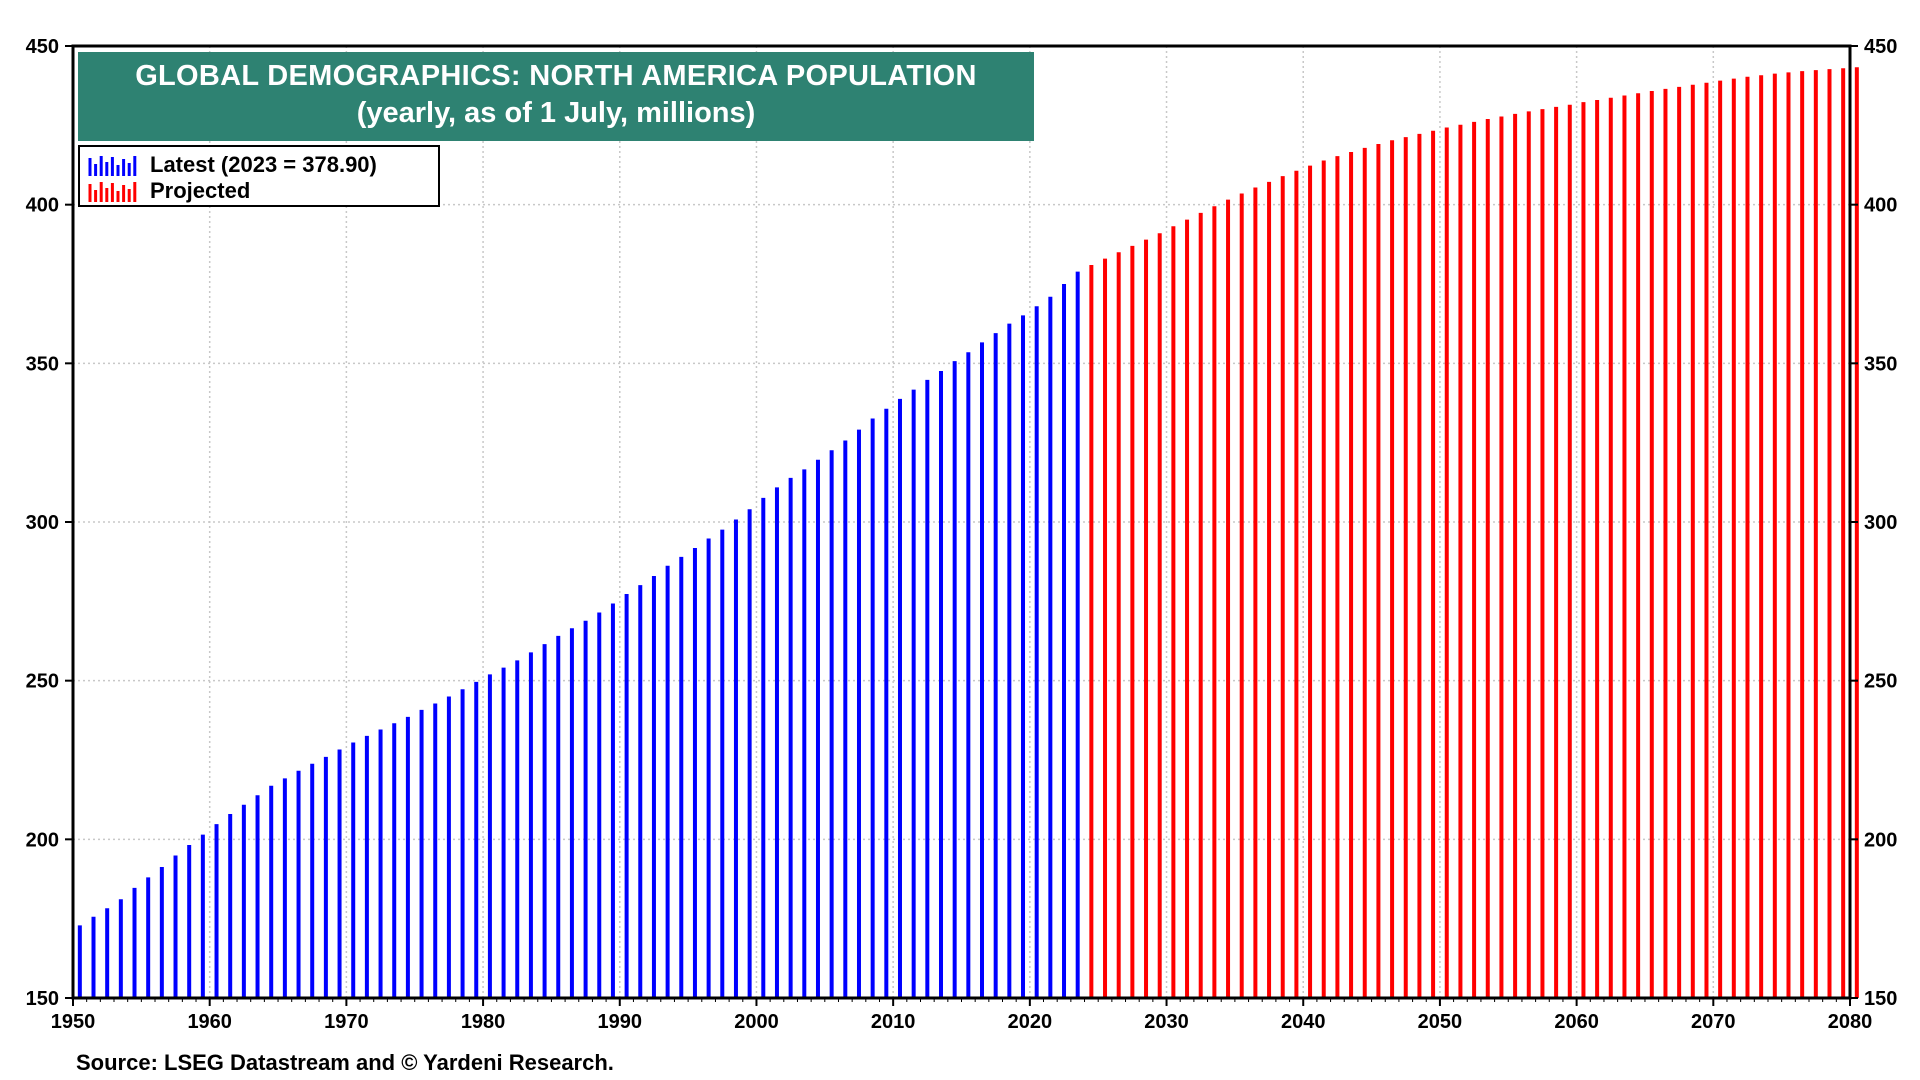  Describe the element at coordinates (1880, 206) in the screenshot. I see `y-tick-label-right-400: 400` at that location.